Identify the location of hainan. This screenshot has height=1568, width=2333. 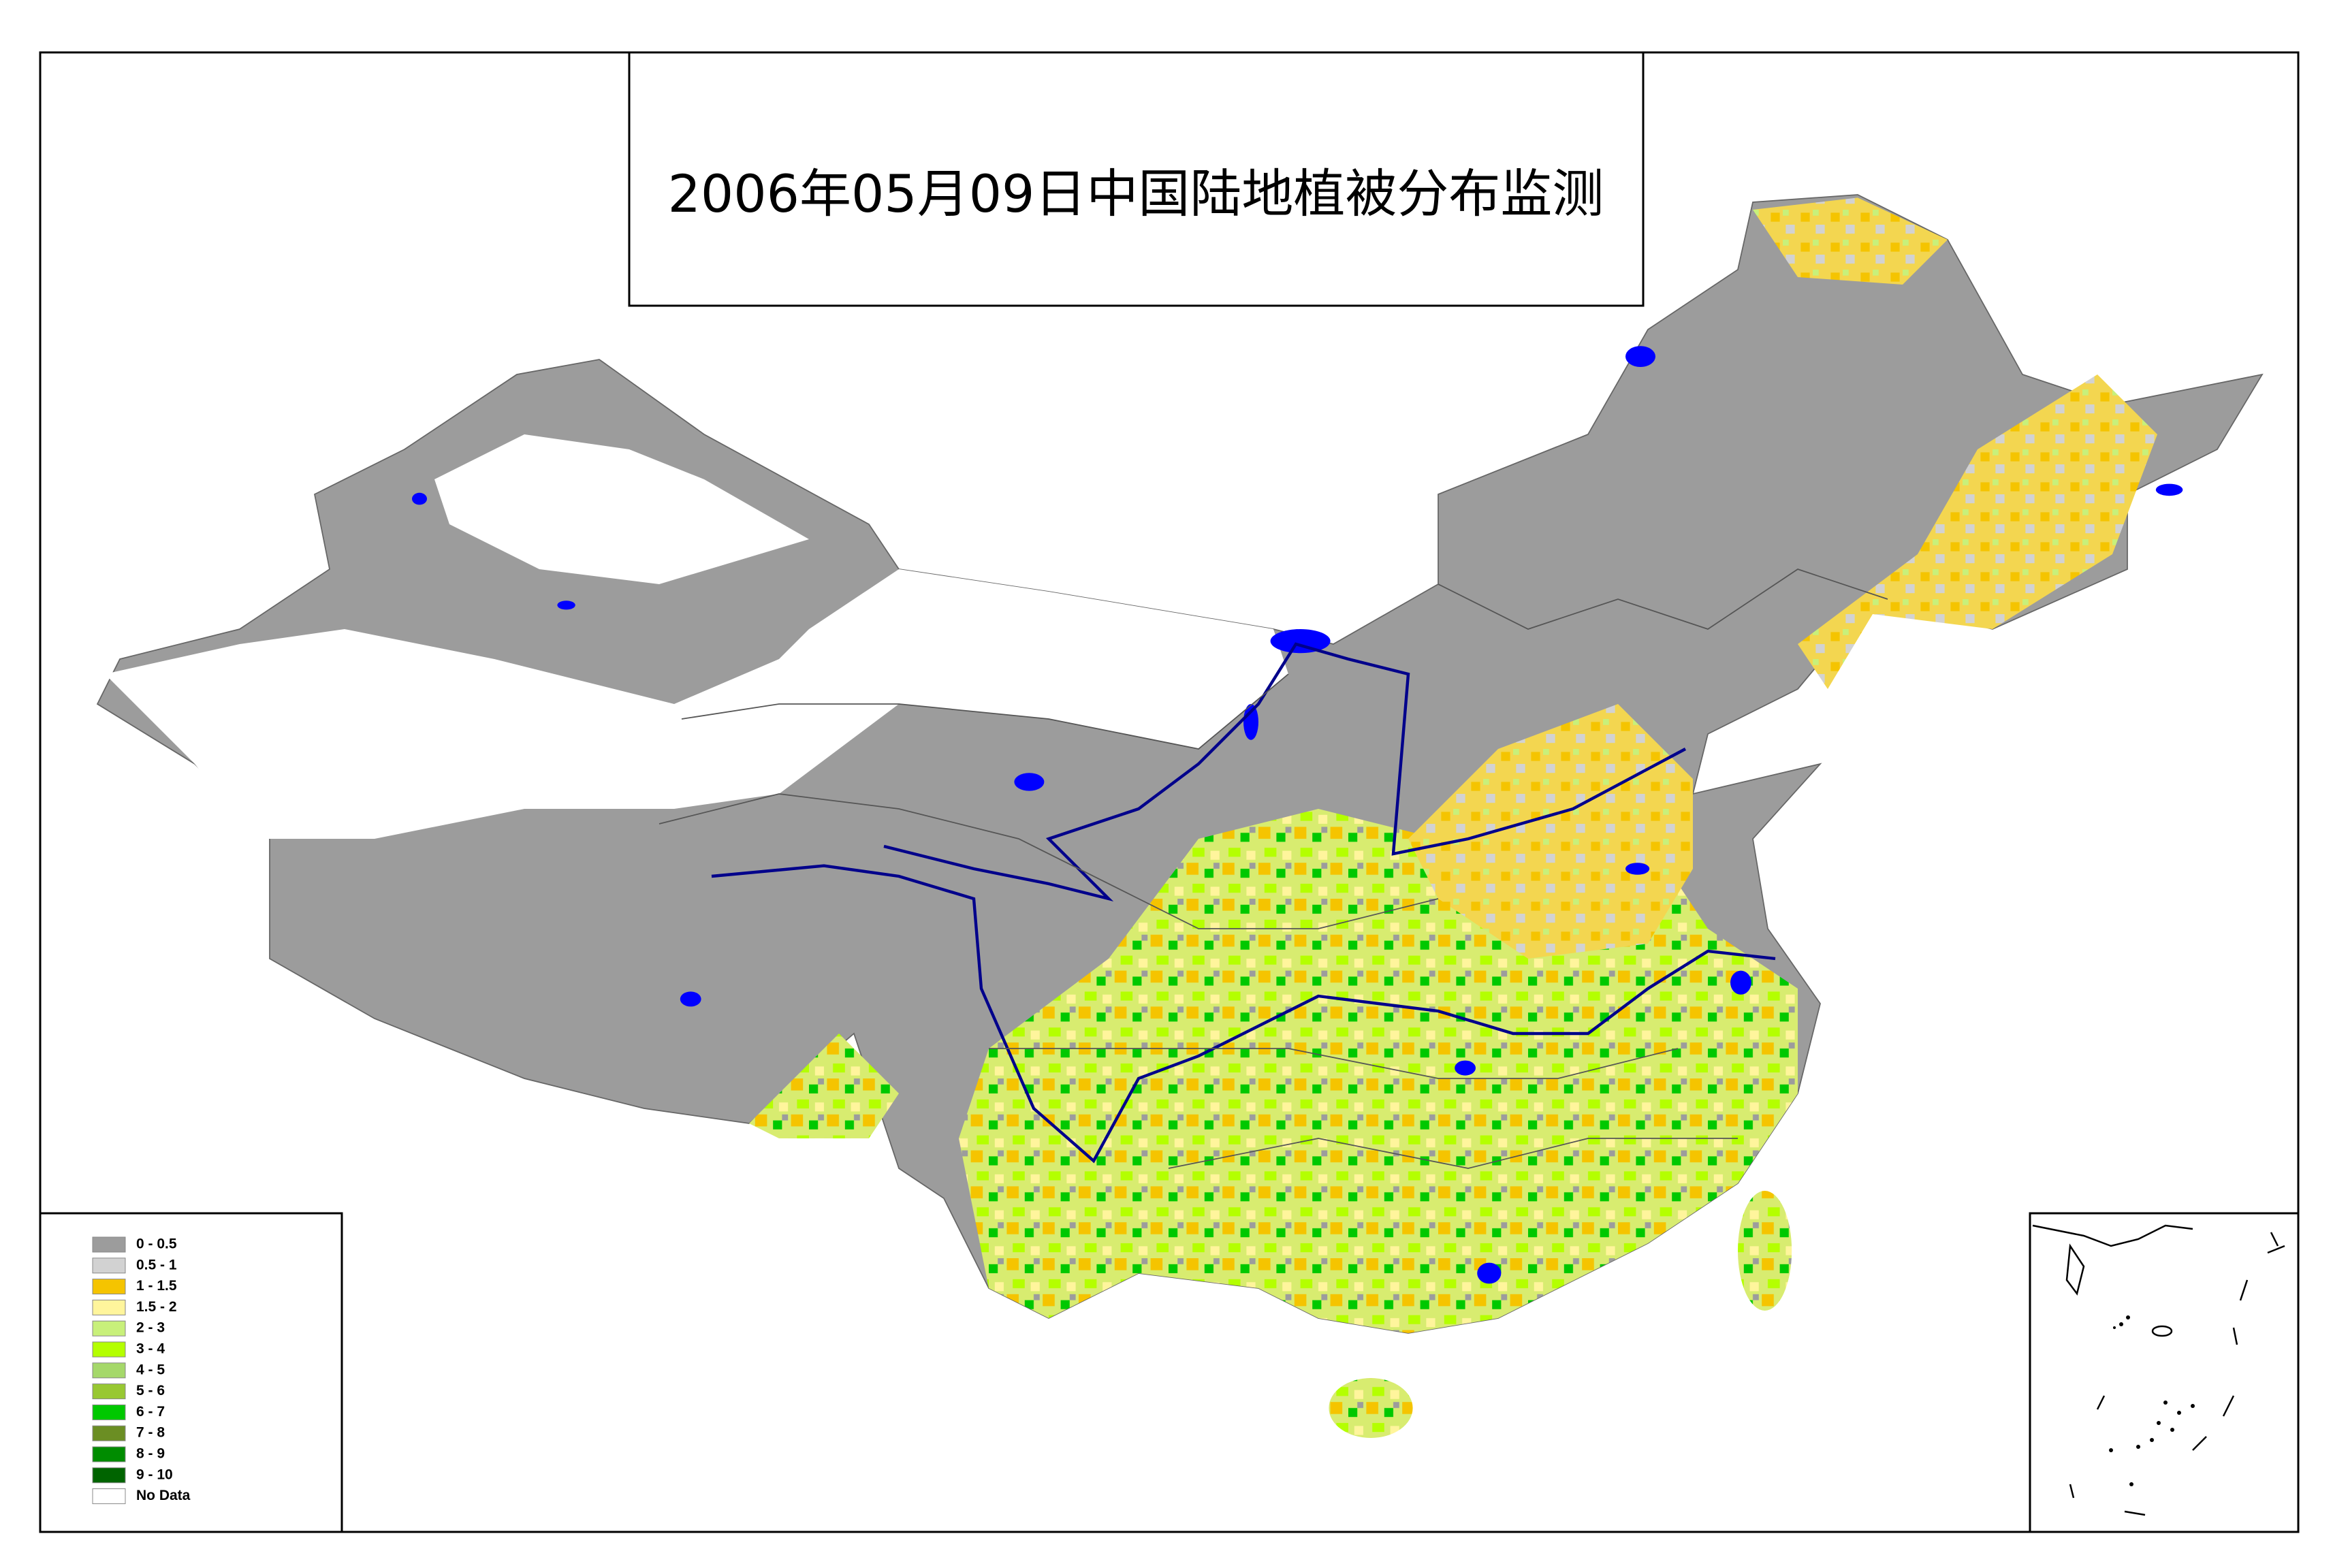
(1371, 1408).